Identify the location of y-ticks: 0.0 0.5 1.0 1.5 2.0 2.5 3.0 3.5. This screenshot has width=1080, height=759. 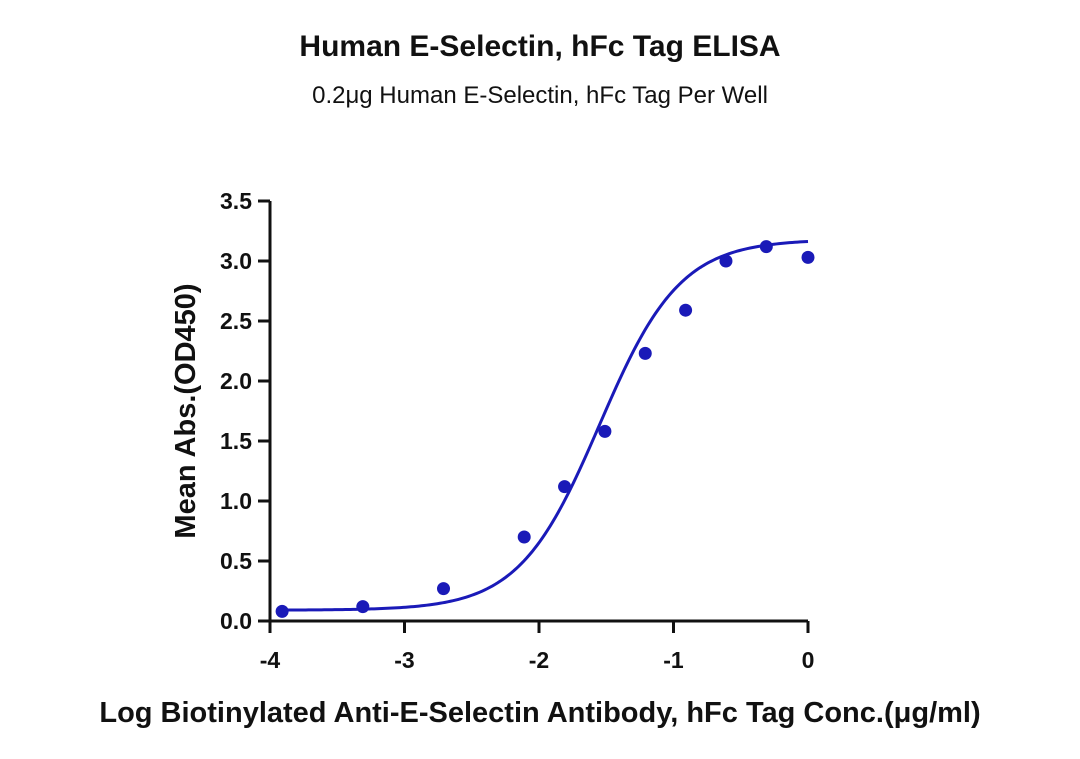
(245, 411).